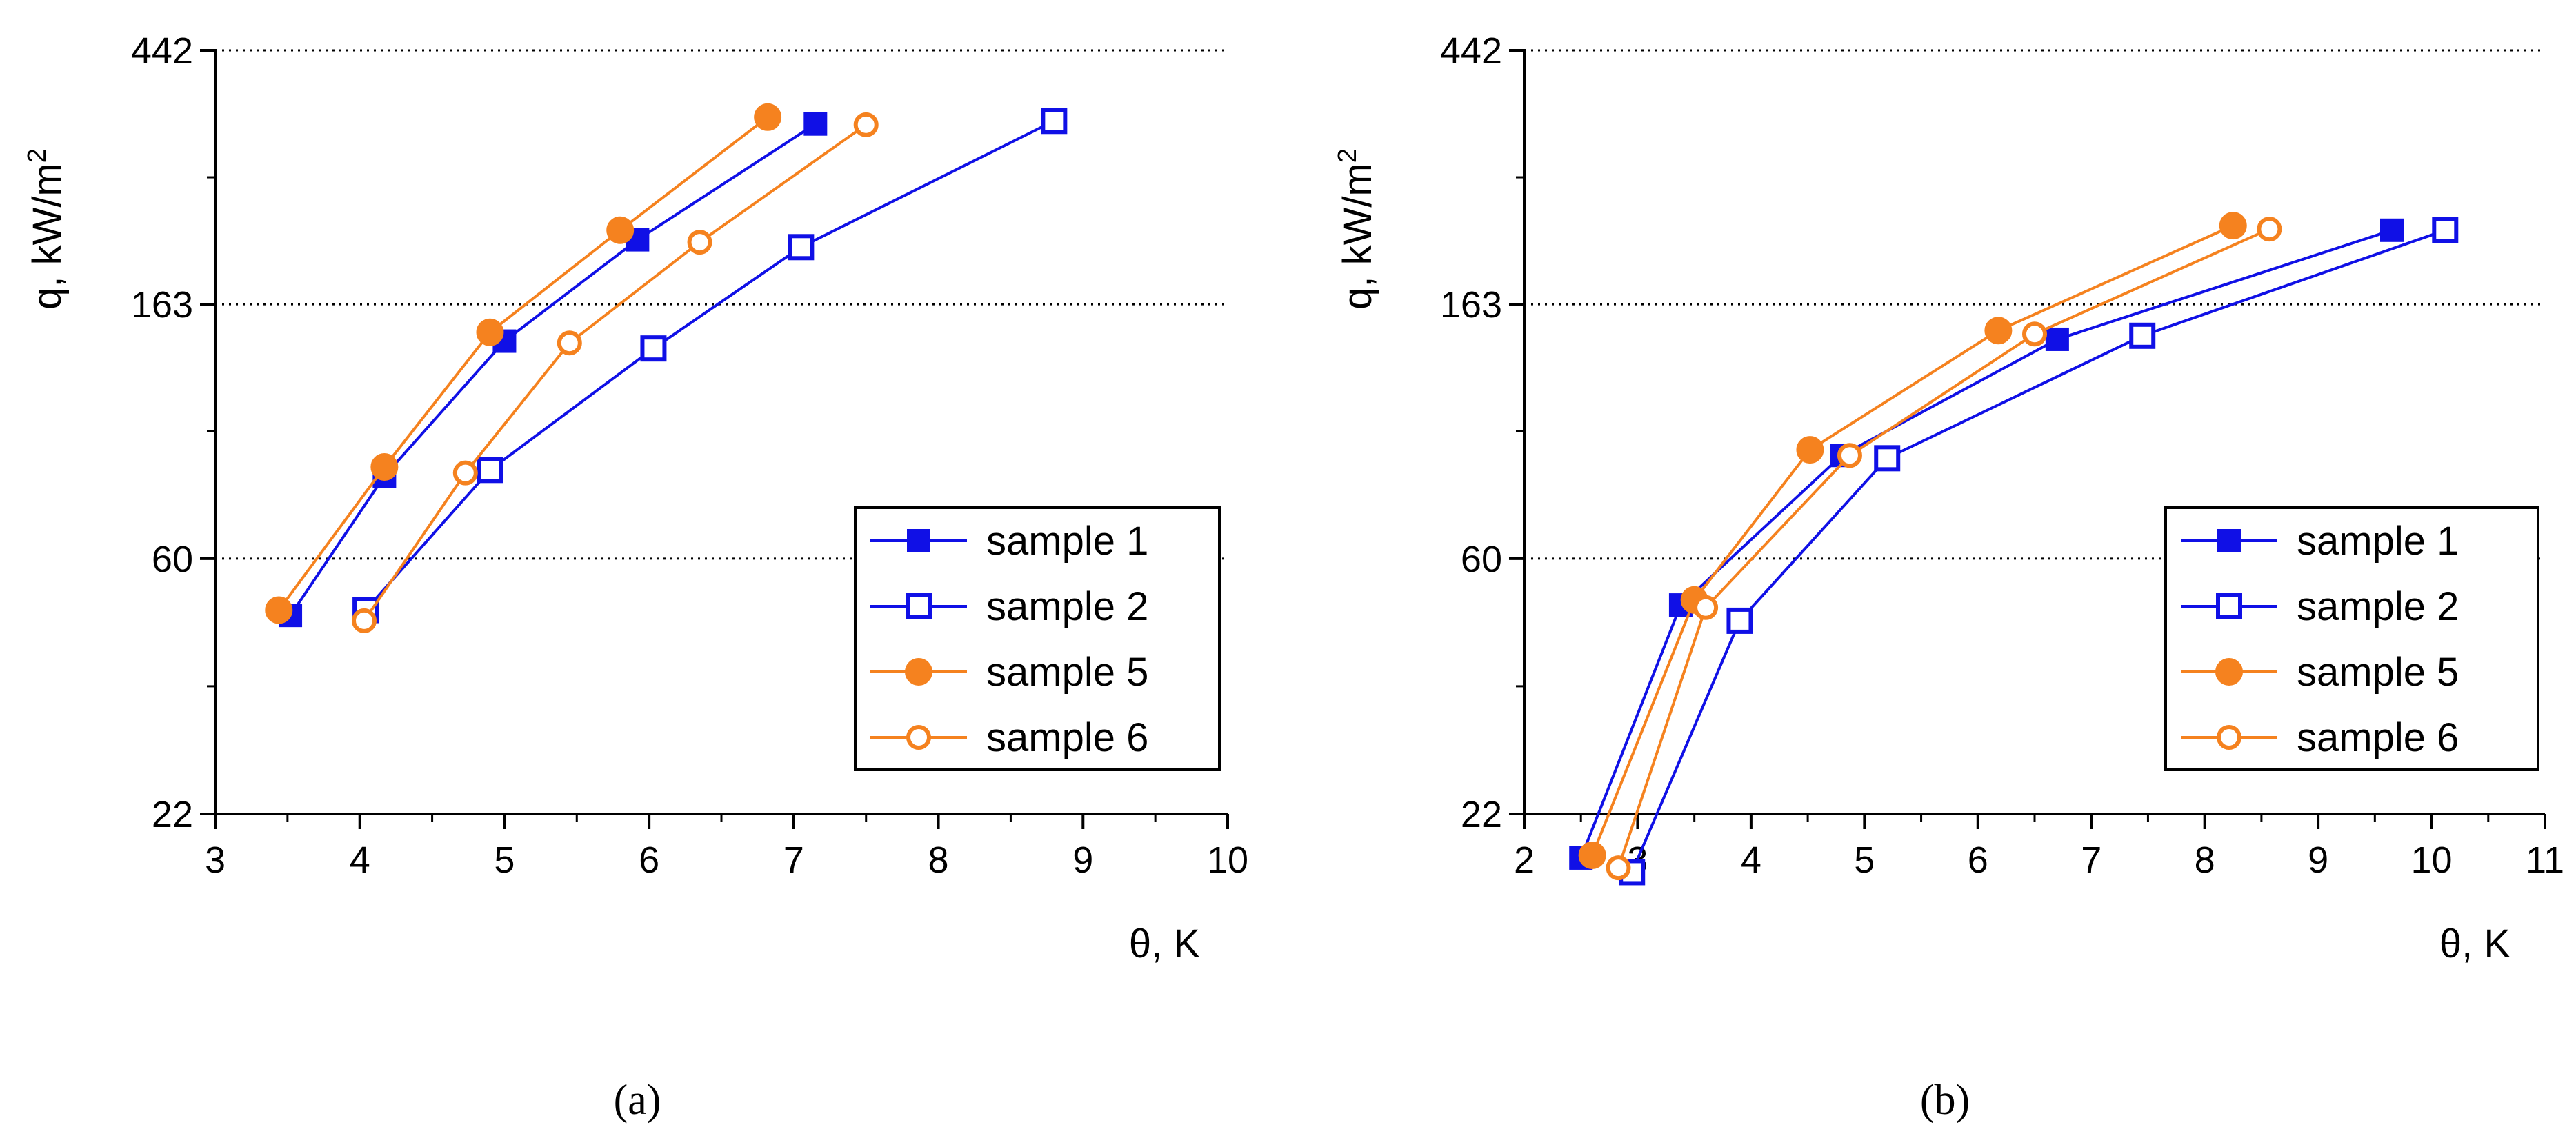 This screenshot has height=1145, width=2576. I want to click on x-tick-label: 9, so click(1082, 860).